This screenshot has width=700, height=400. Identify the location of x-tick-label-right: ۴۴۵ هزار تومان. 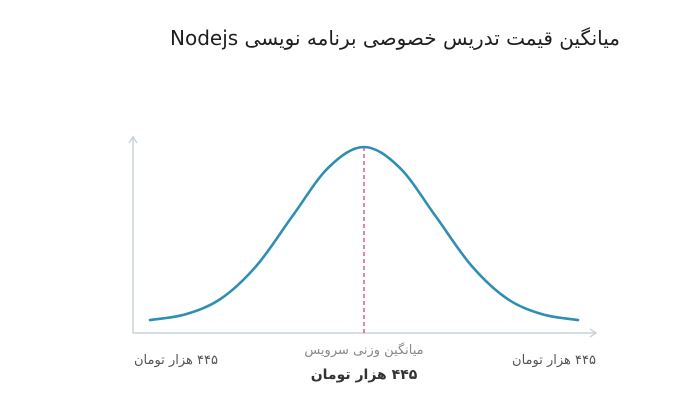
(554, 360).